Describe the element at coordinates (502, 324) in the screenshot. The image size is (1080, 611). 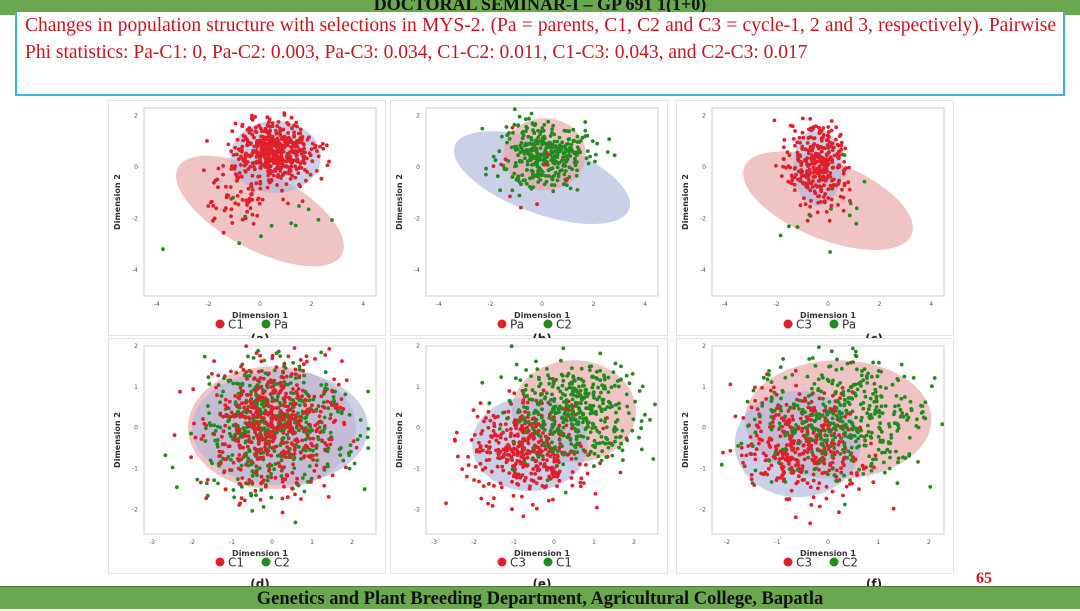
I see `legend-marker` at that location.